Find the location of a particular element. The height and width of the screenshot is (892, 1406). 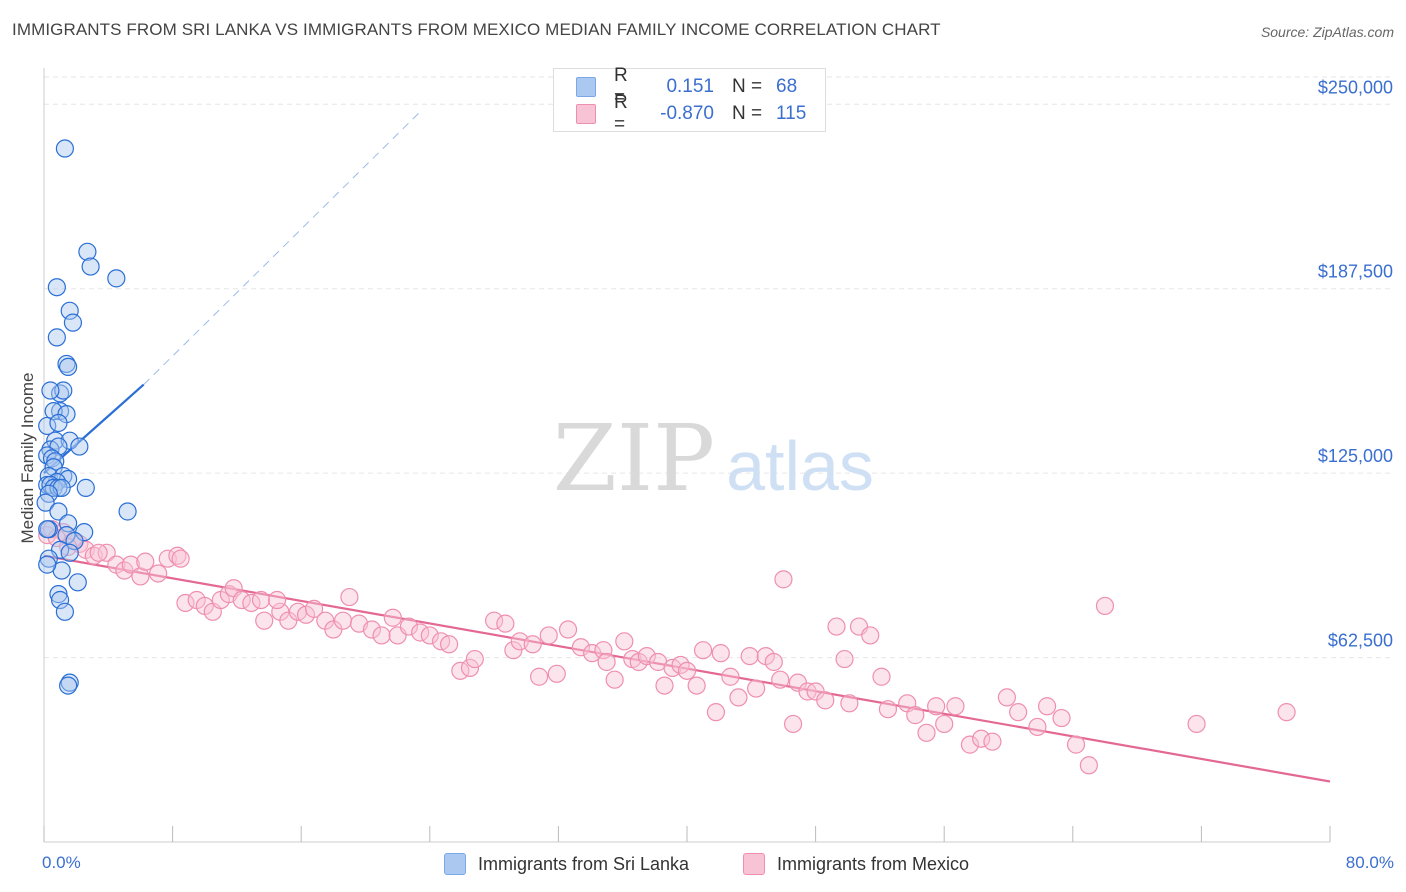

x-tick-label-min: 0.0% is located at coordinates (61, 862).